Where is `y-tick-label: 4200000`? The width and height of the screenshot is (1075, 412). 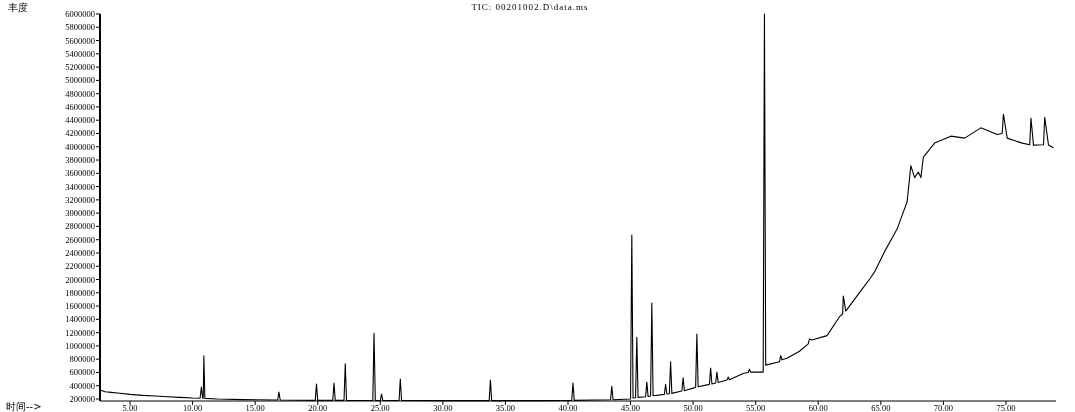
y-tick-label: 4200000 is located at coordinates (80, 133).